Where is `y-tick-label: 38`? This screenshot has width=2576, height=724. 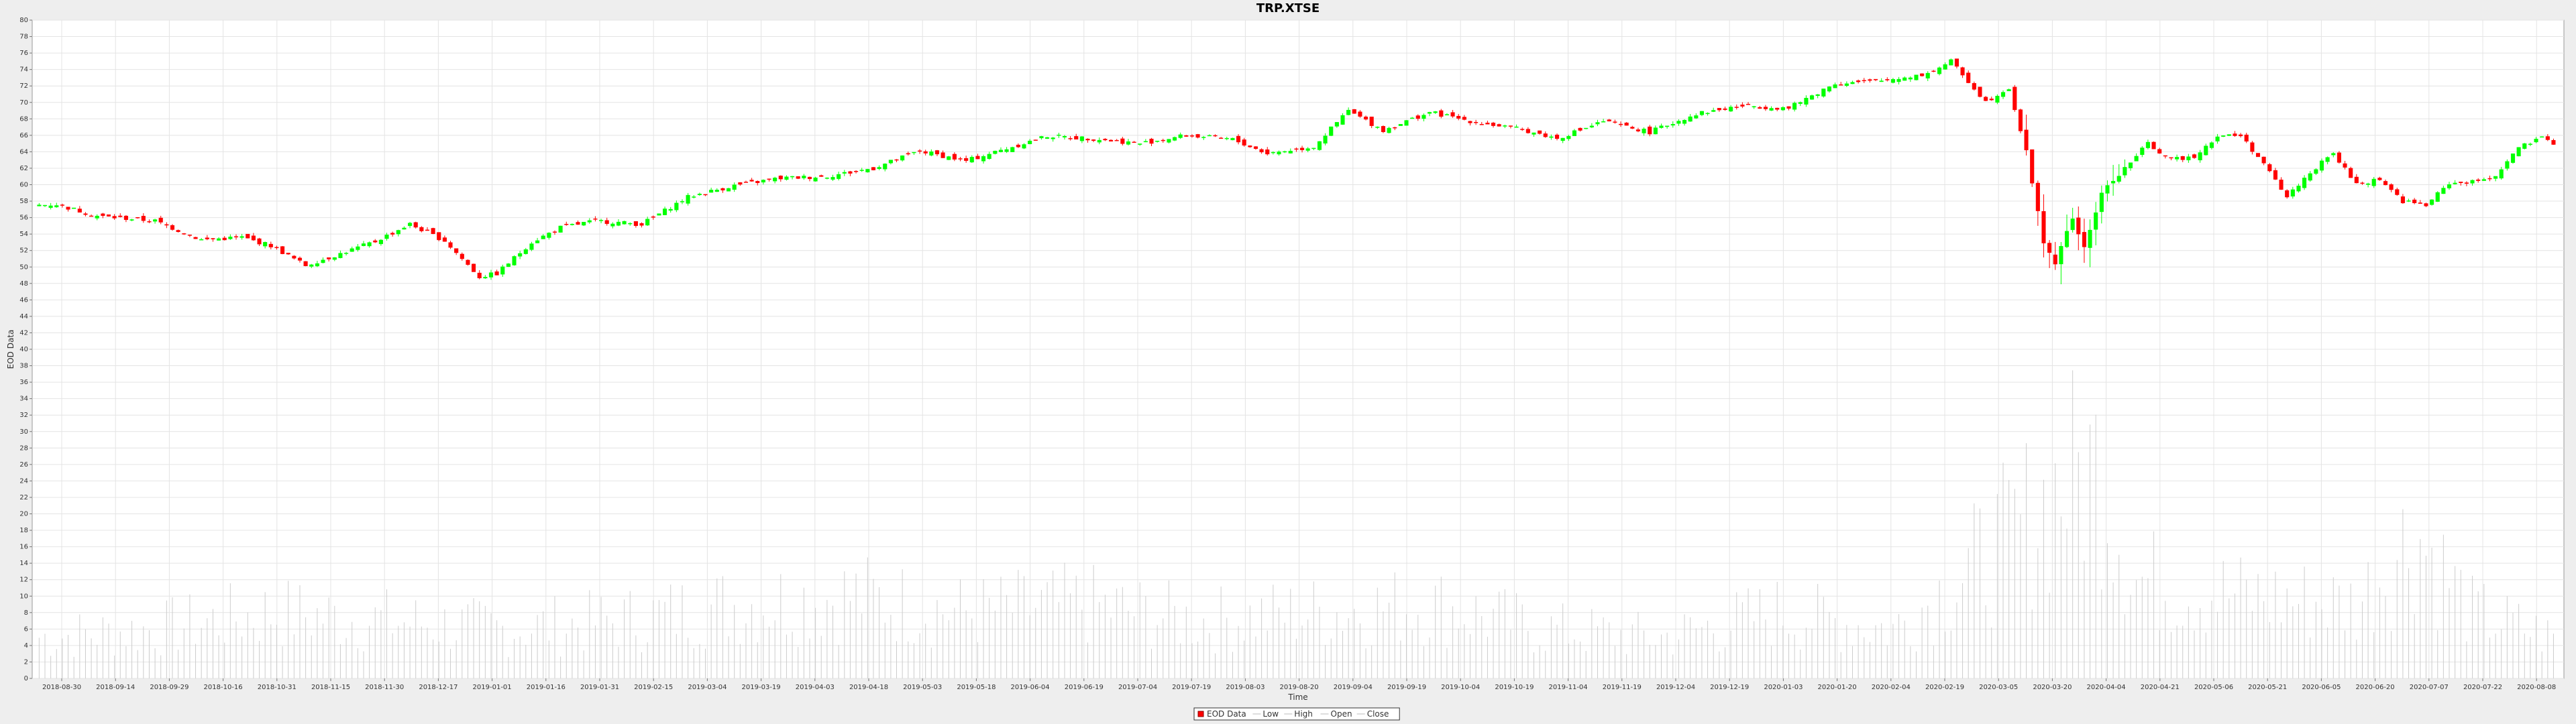 y-tick-label: 38 is located at coordinates (23, 366).